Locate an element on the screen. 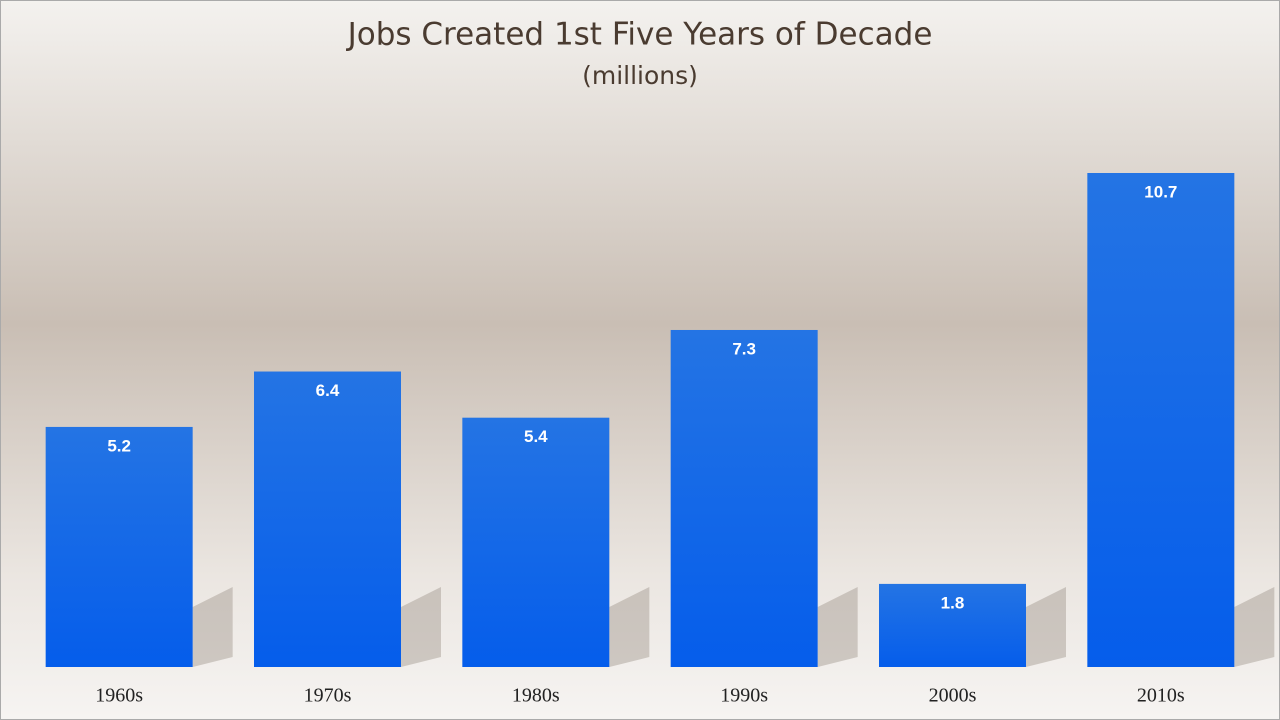 Image resolution: width=1280 pixels, height=720 pixels. value-label: 10.7 is located at coordinates (1160, 191).